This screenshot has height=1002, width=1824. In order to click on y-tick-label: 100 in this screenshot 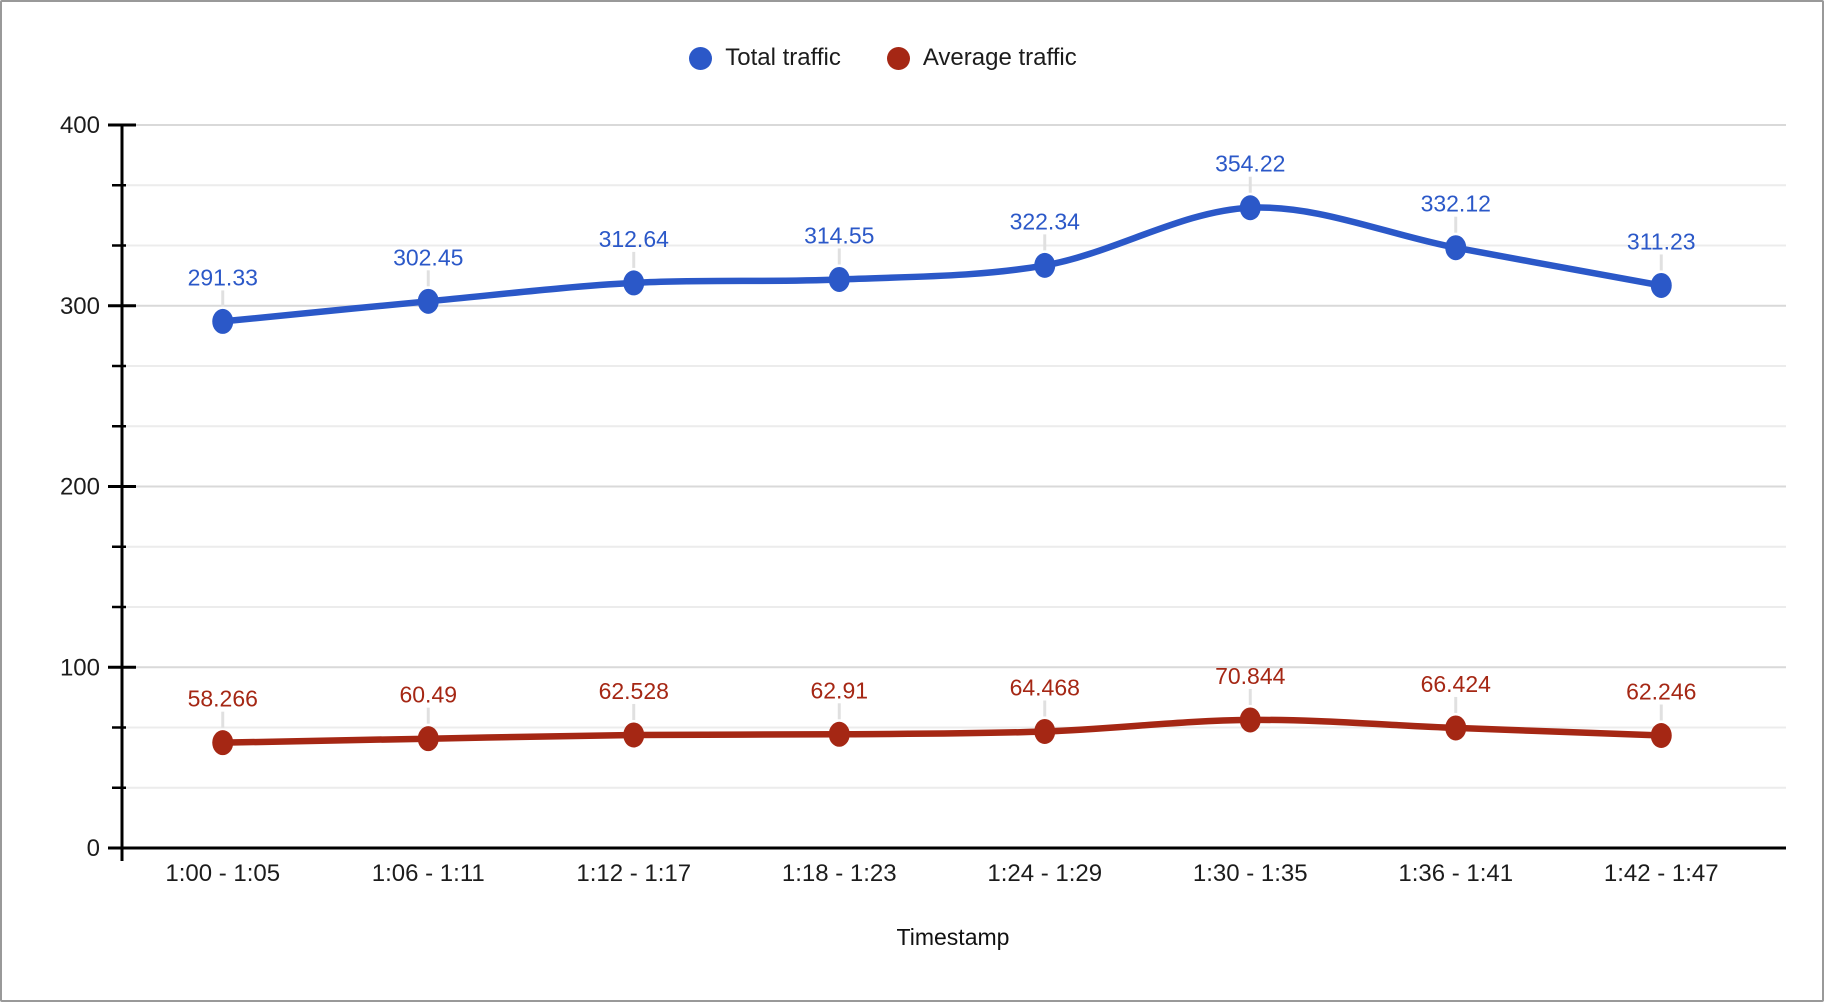, I will do `click(80, 667)`.